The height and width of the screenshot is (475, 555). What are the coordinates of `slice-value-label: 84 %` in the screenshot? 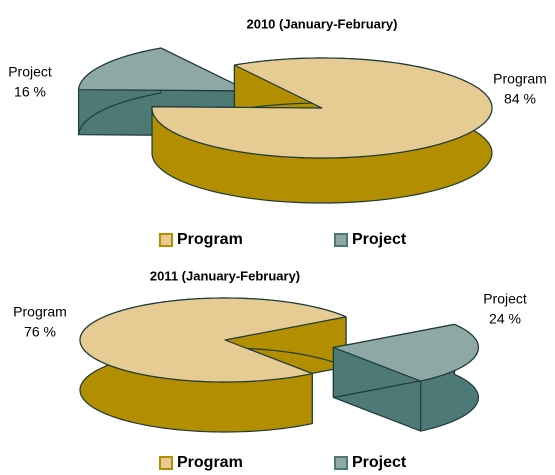 It's located at (520, 99).